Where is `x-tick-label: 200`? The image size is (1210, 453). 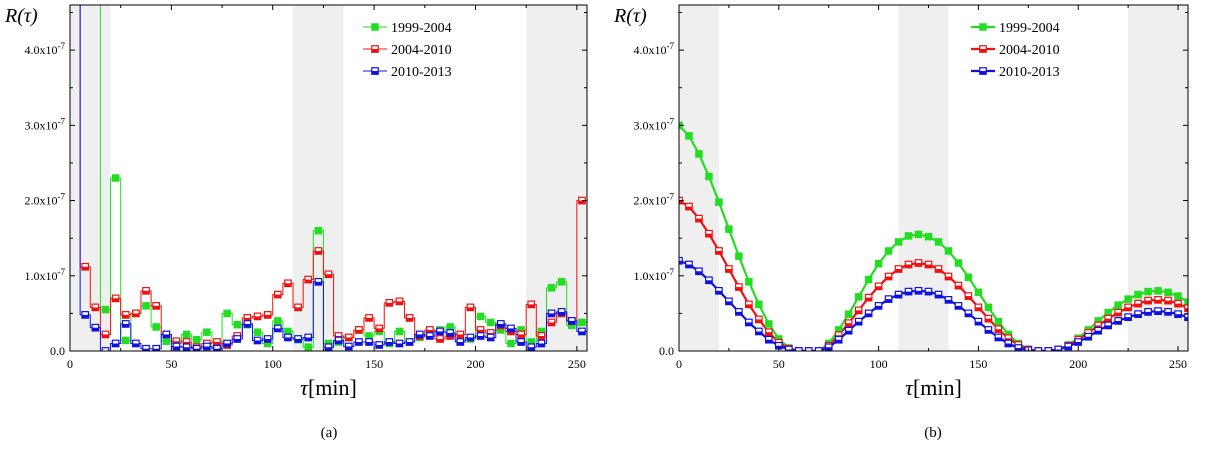
x-tick-label: 200 is located at coordinates (475, 364).